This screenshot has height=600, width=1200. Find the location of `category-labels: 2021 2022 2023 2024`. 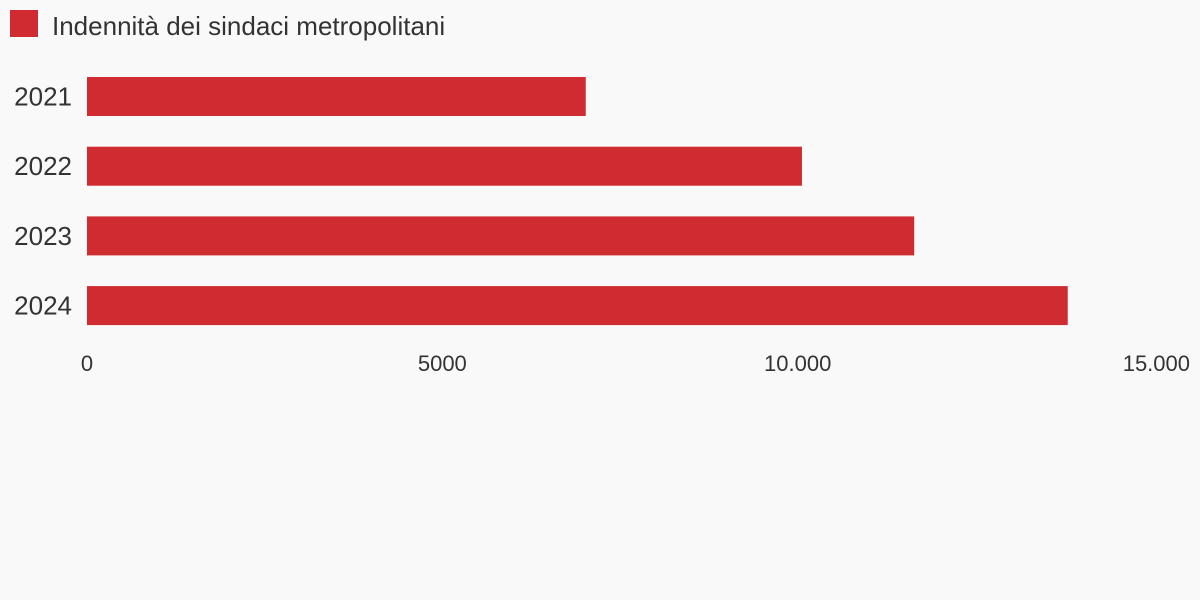

category-labels: 2021 2022 2023 2024 is located at coordinates (43, 201).